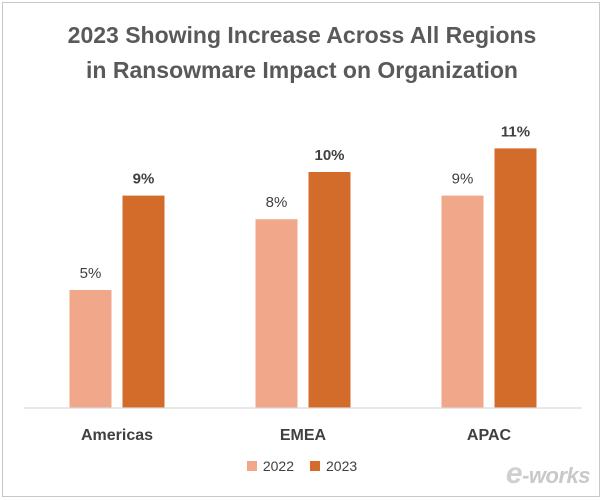  I want to click on bar-apac-2022, so click(462, 301).